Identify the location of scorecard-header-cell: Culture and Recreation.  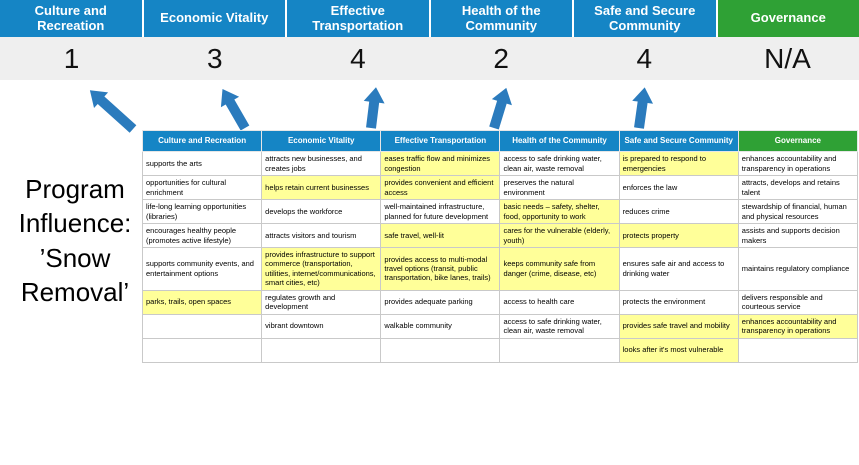
(71, 18).